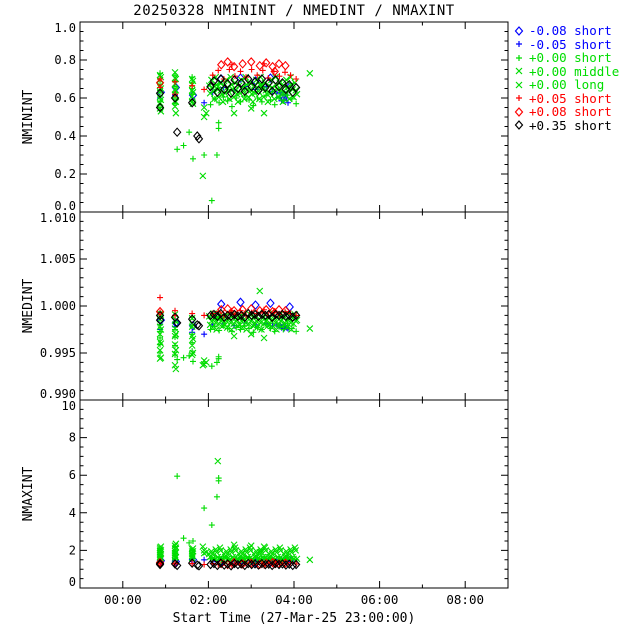  I want to click on legend-item: +0.05 short, so click(565, 98).